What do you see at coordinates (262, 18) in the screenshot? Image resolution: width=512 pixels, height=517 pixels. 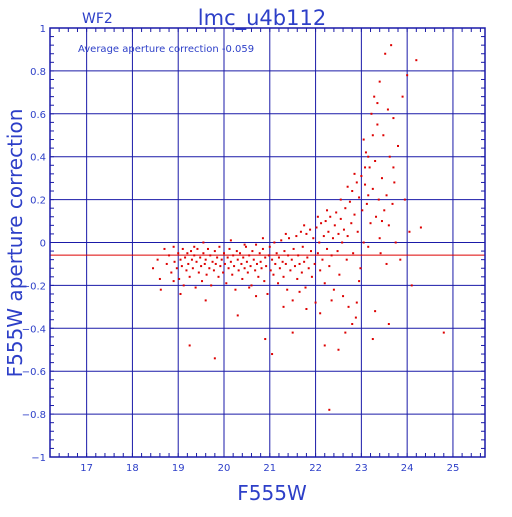 I see `chart-title: lmc_u4b112` at bounding box center [262, 18].